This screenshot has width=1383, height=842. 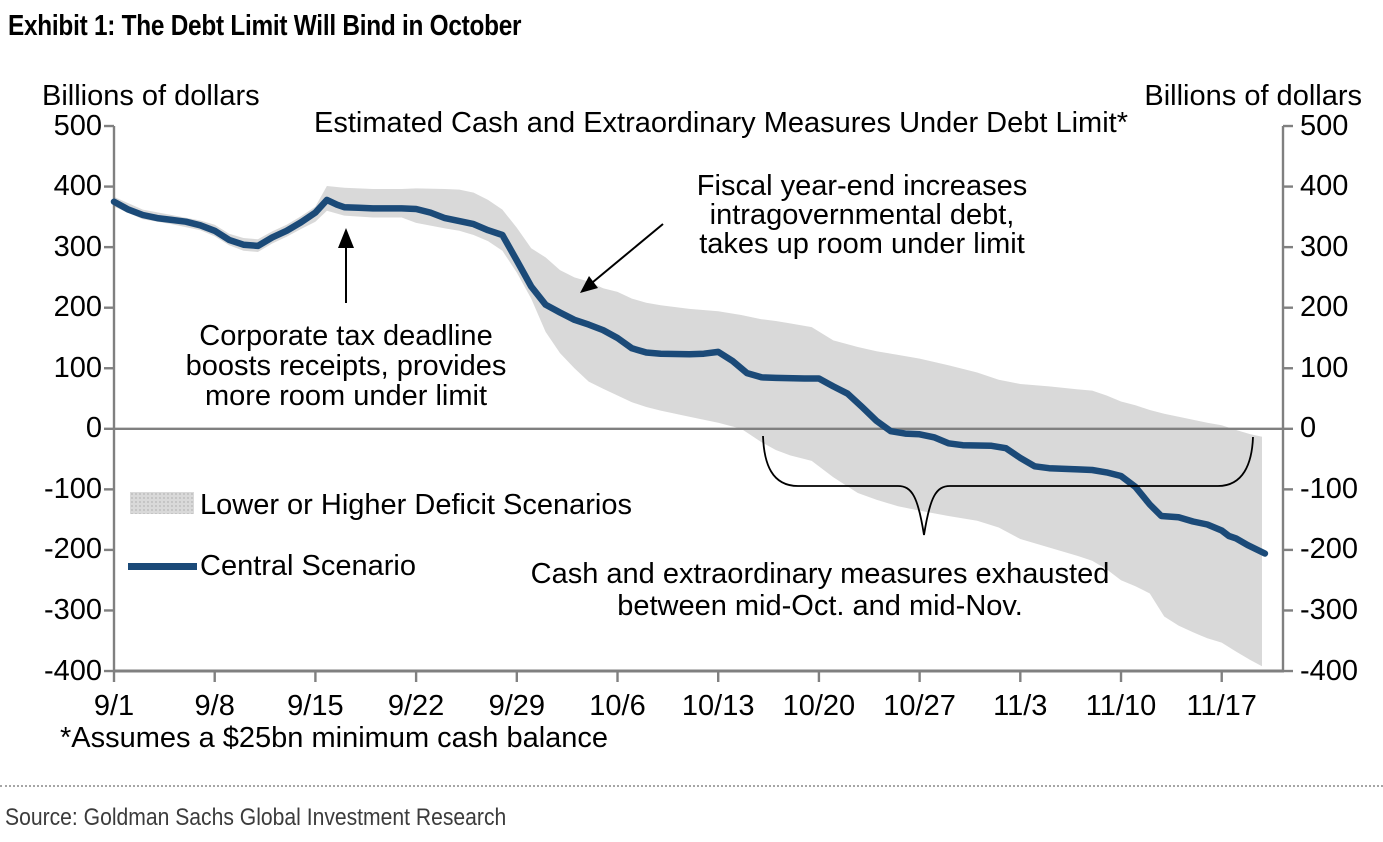 What do you see at coordinates (77, 246) in the screenshot?
I see `y-tick-label-left: 300` at bounding box center [77, 246].